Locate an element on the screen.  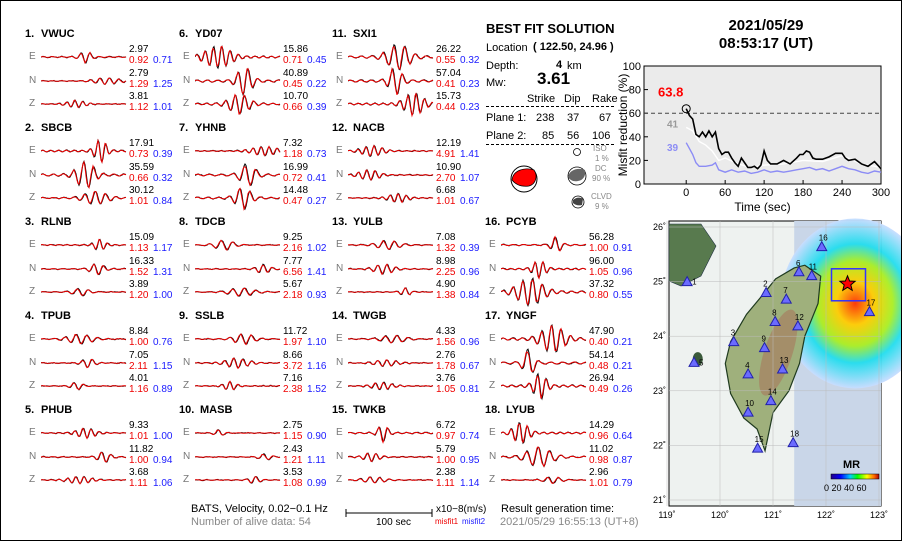
x-tick-label: 120 is located at coordinates (764, 193).